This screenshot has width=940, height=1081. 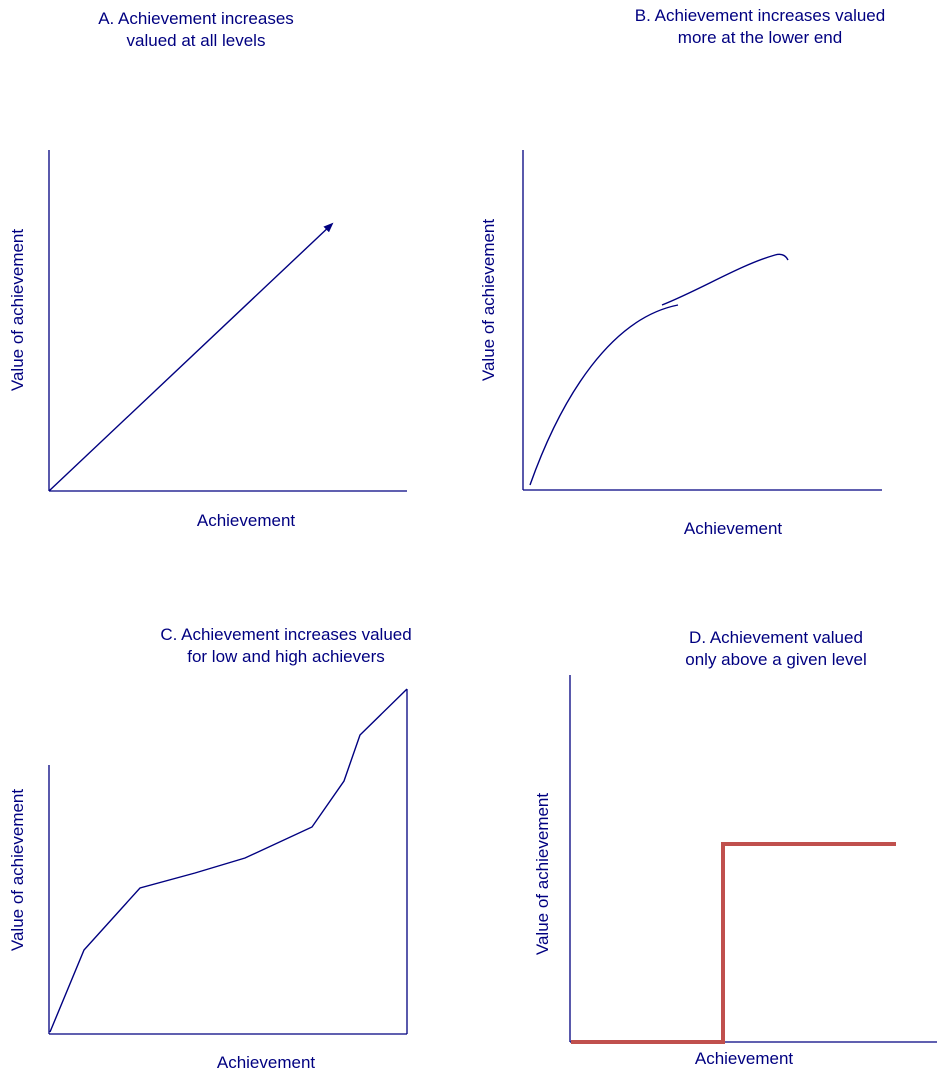 I want to click on panel-b-curve-lower, so click(x=604, y=395).